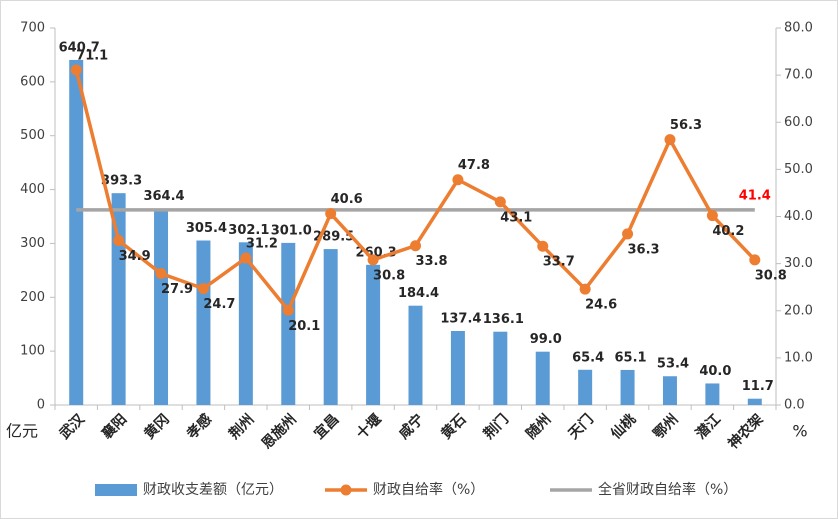 This screenshot has height=519, width=838. What do you see at coordinates (798, 310) in the screenshot?
I see `y2-tick-label: 20.0` at bounding box center [798, 310].